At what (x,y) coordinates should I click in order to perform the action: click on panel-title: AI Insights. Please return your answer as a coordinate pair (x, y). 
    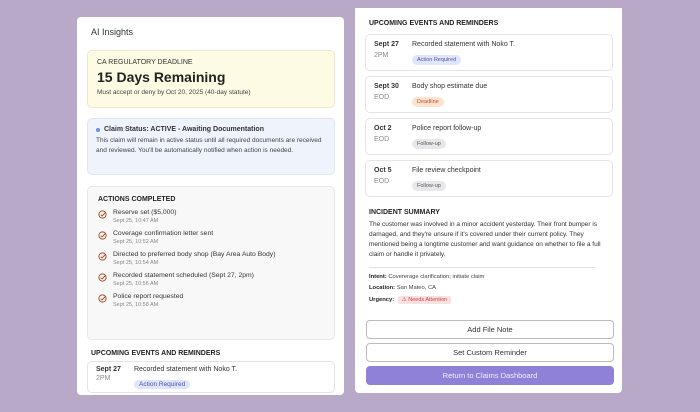
    Looking at the image, I should click on (112, 32).